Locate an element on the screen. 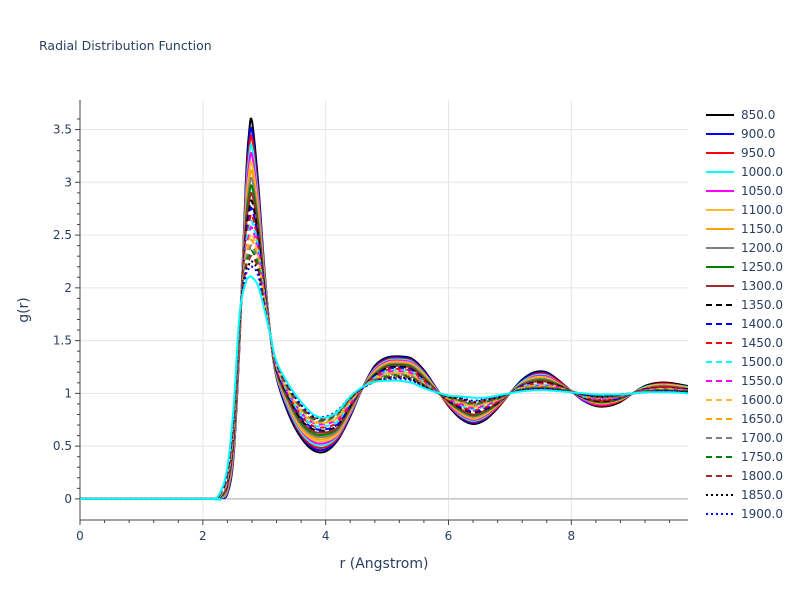 The width and height of the screenshot is (800, 600). legend-label: 950.0 is located at coordinates (758, 153).